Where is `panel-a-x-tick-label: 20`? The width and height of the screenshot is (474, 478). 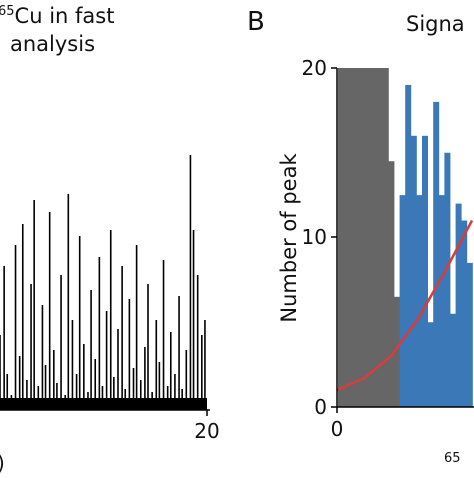 panel-a-x-tick-label: 20 is located at coordinates (206, 431).